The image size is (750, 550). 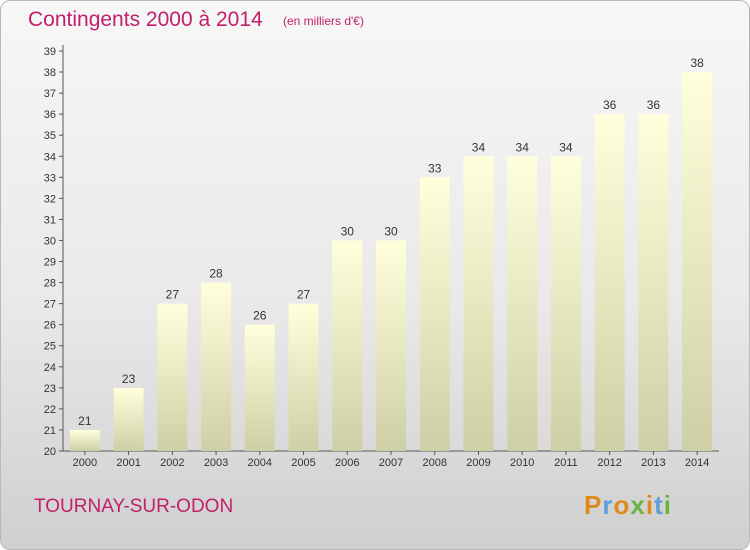 I want to click on y-tick-label: 34, so click(x=50, y=157).